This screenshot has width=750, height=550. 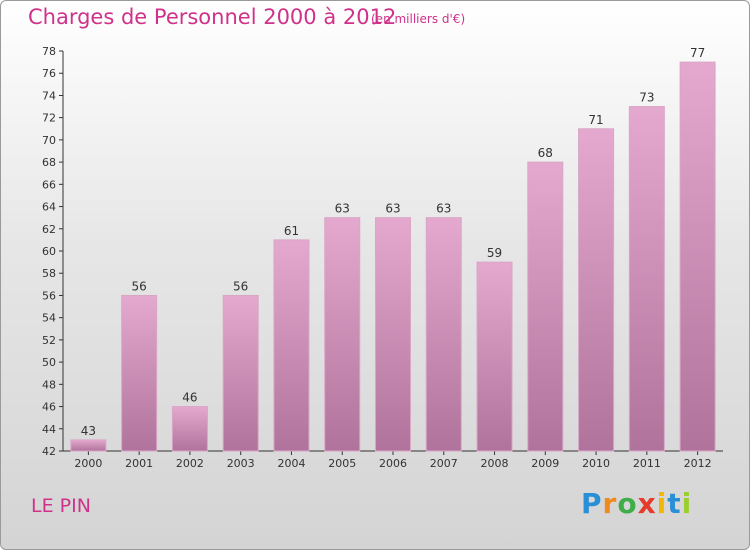 I want to click on y-tick-label: 72, so click(x=49, y=118).